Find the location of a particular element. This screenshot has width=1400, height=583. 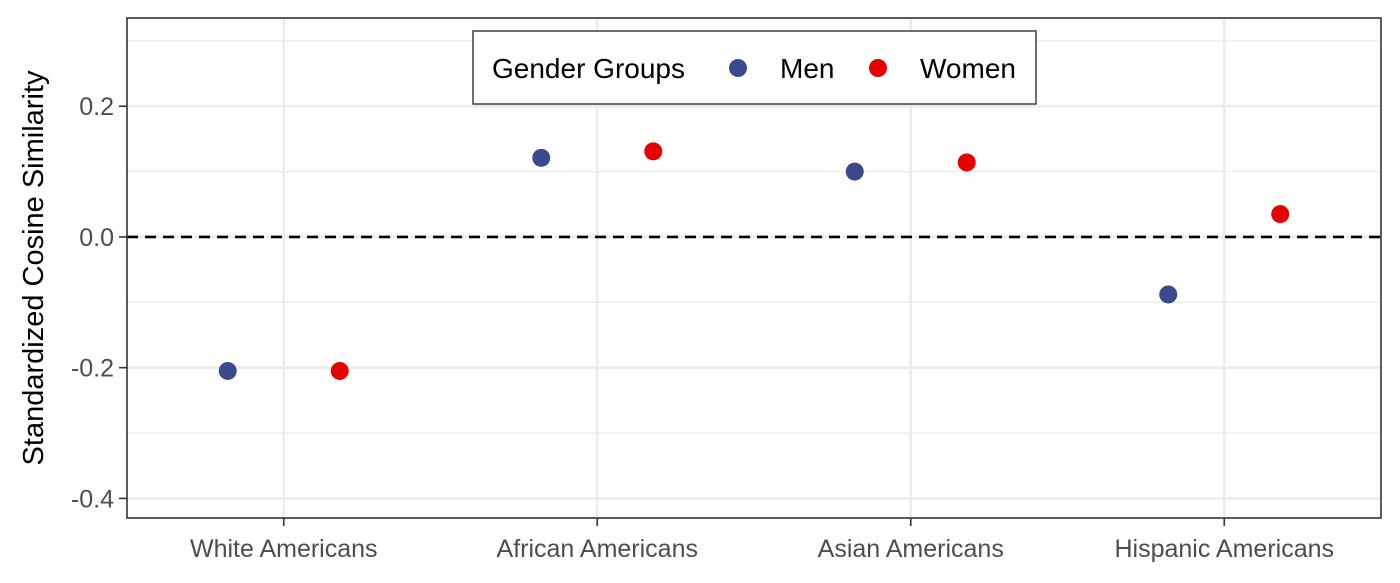

x-tick-label: Hispanic Americans is located at coordinates (1224, 549).